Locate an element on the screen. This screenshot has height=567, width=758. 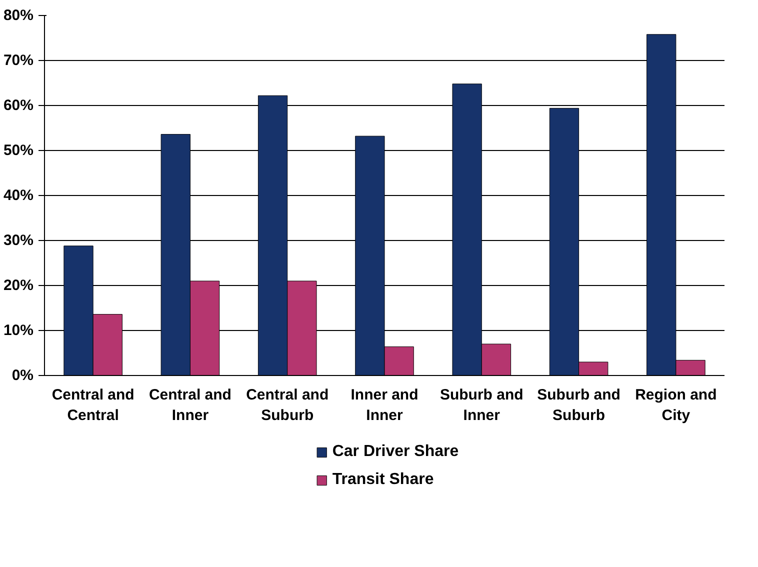
y-tick-label: 50% is located at coordinates (18, 150).